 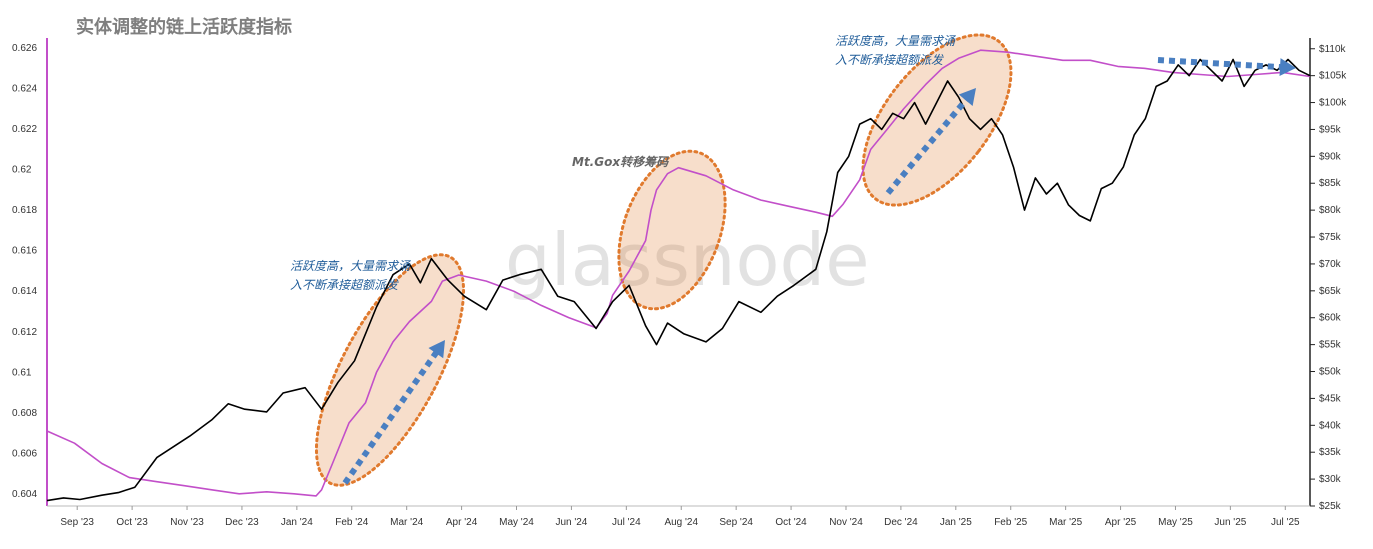 I want to click on x-tick-label: May '25, so click(x=1175, y=522).